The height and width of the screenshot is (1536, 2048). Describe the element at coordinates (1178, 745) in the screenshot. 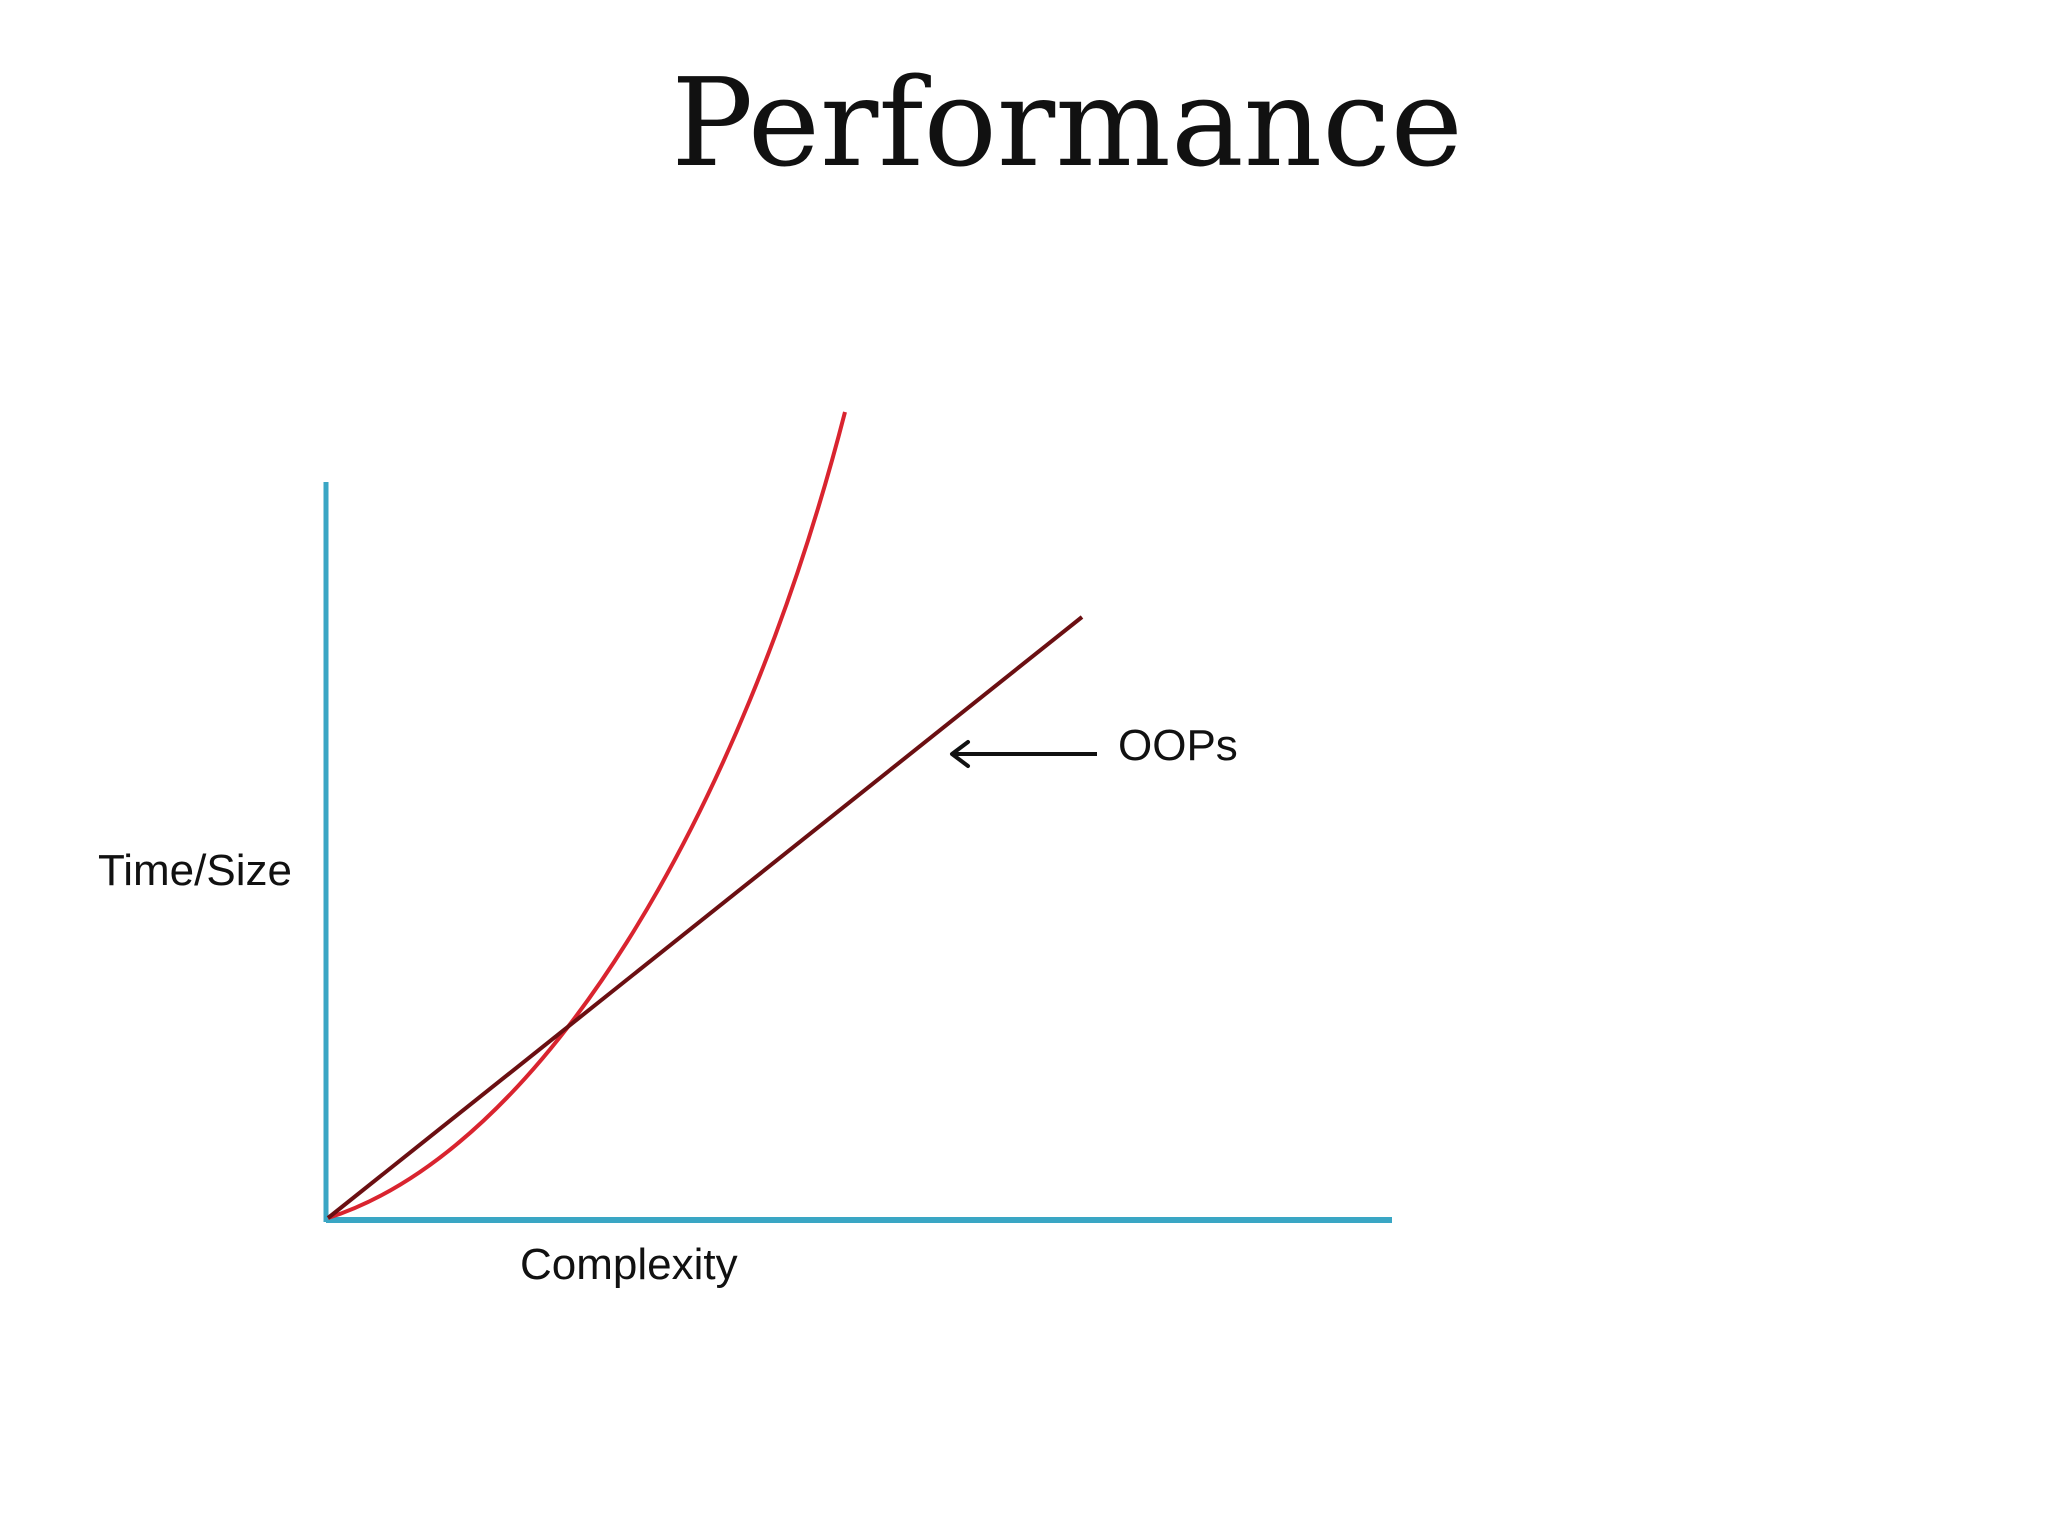

I see `annotation-label: OOPs` at that location.